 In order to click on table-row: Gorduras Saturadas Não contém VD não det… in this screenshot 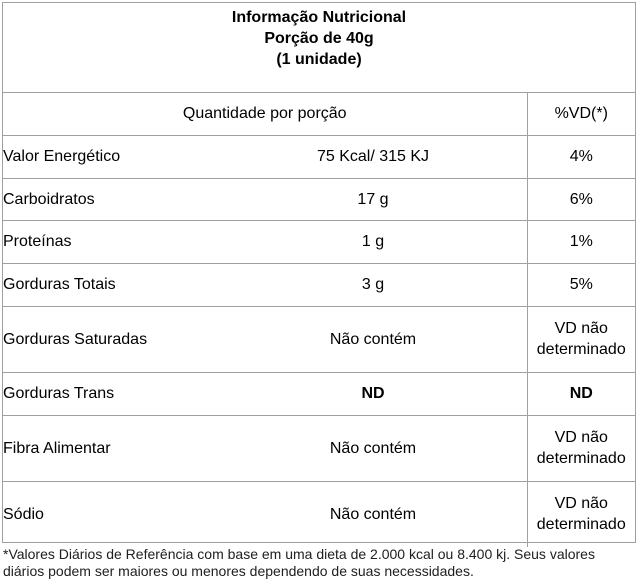, I will do `click(319, 339)`.